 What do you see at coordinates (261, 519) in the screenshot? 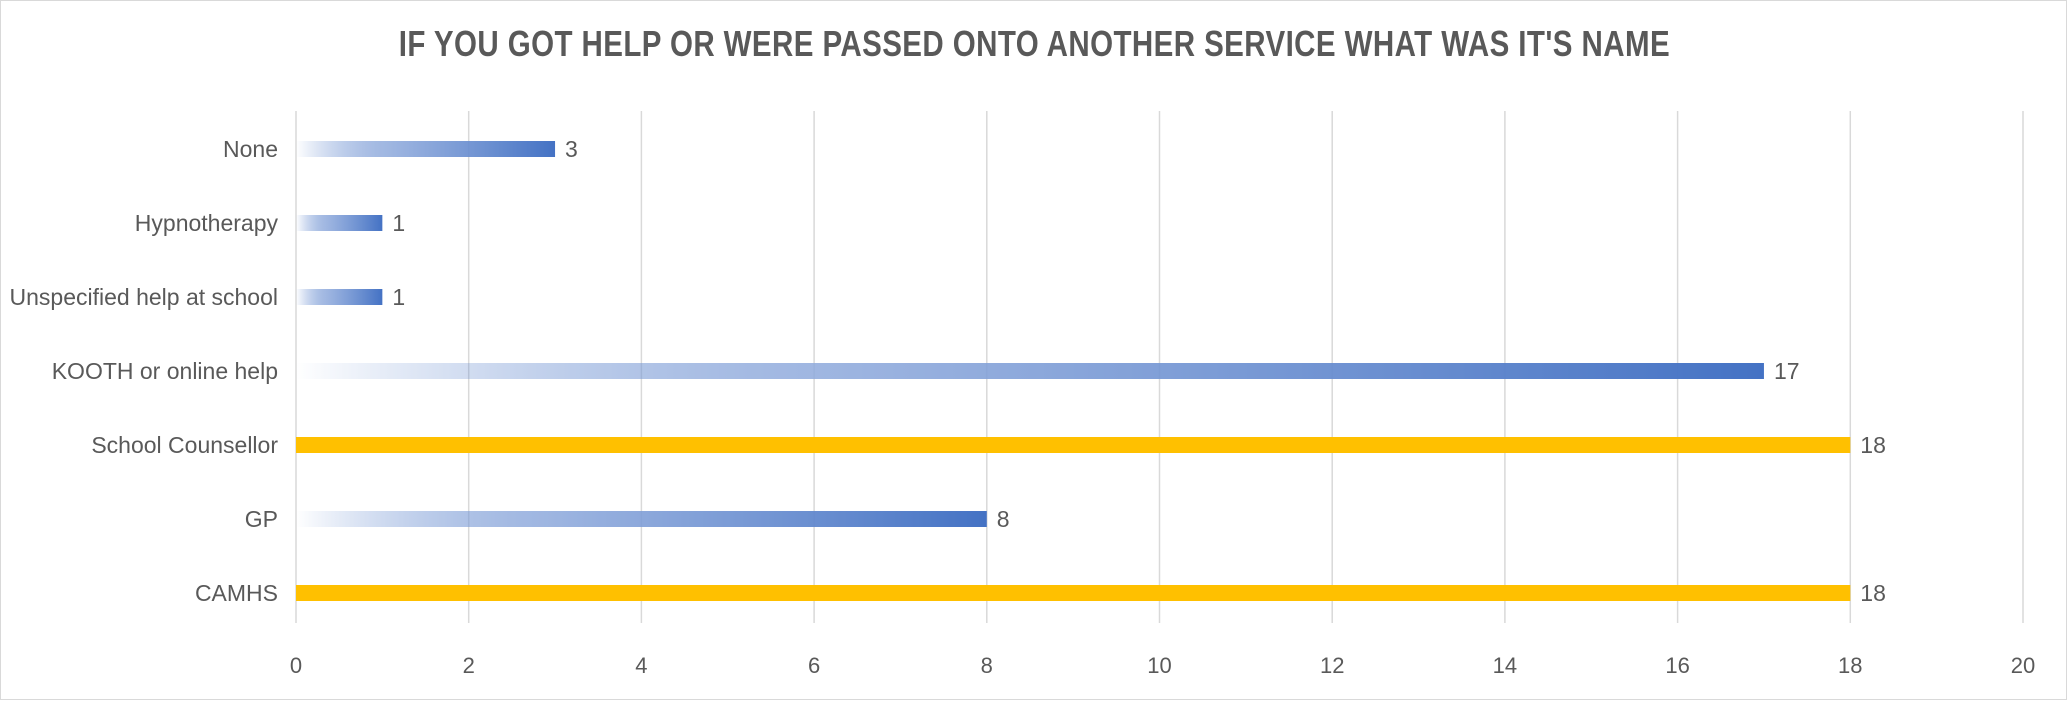
I see `category-label: GP` at bounding box center [261, 519].